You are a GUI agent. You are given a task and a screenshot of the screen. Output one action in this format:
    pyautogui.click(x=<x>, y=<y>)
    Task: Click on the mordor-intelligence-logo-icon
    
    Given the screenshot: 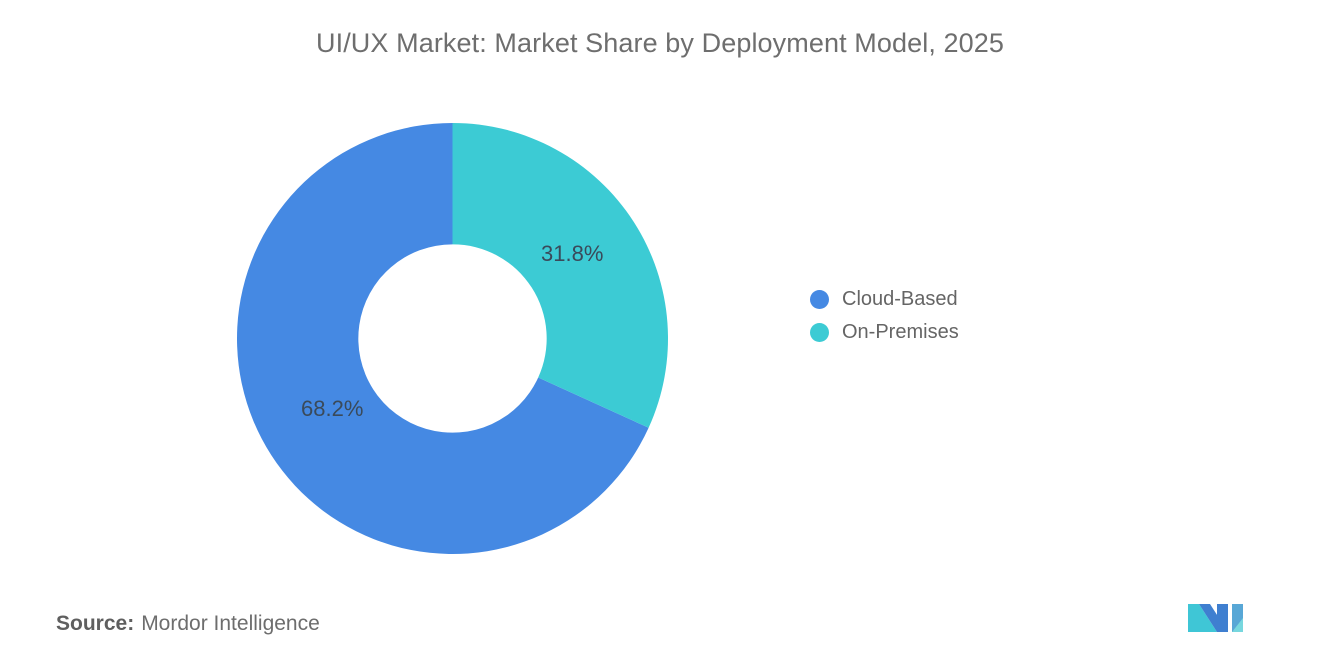 What is the action you would take?
    pyautogui.click(x=1219, y=615)
    